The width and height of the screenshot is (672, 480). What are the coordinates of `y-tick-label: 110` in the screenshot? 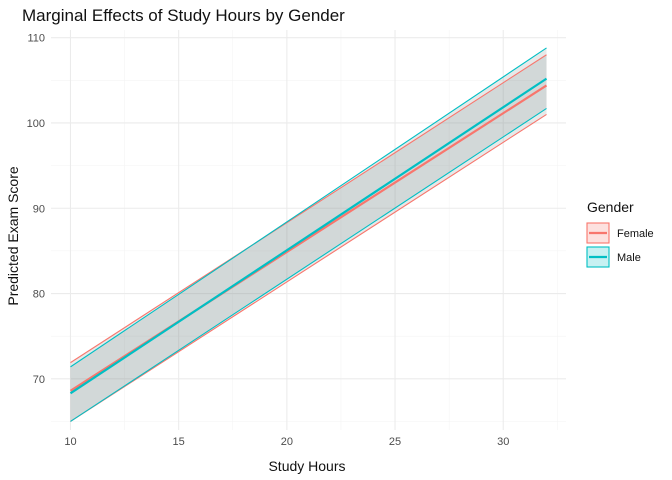 It's located at (36, 39).